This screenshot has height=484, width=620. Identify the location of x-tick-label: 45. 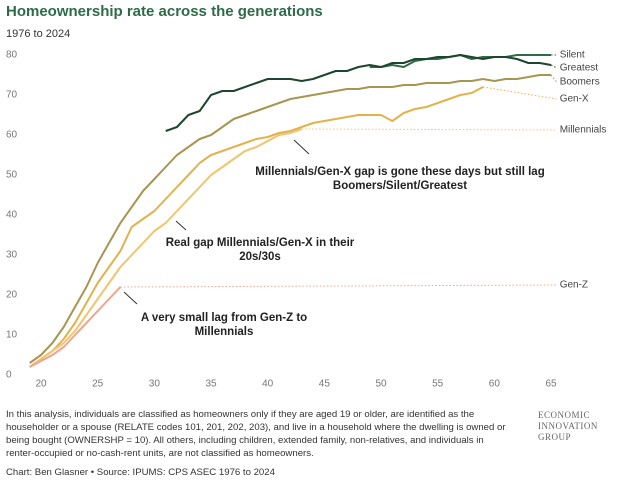
(325, 384).